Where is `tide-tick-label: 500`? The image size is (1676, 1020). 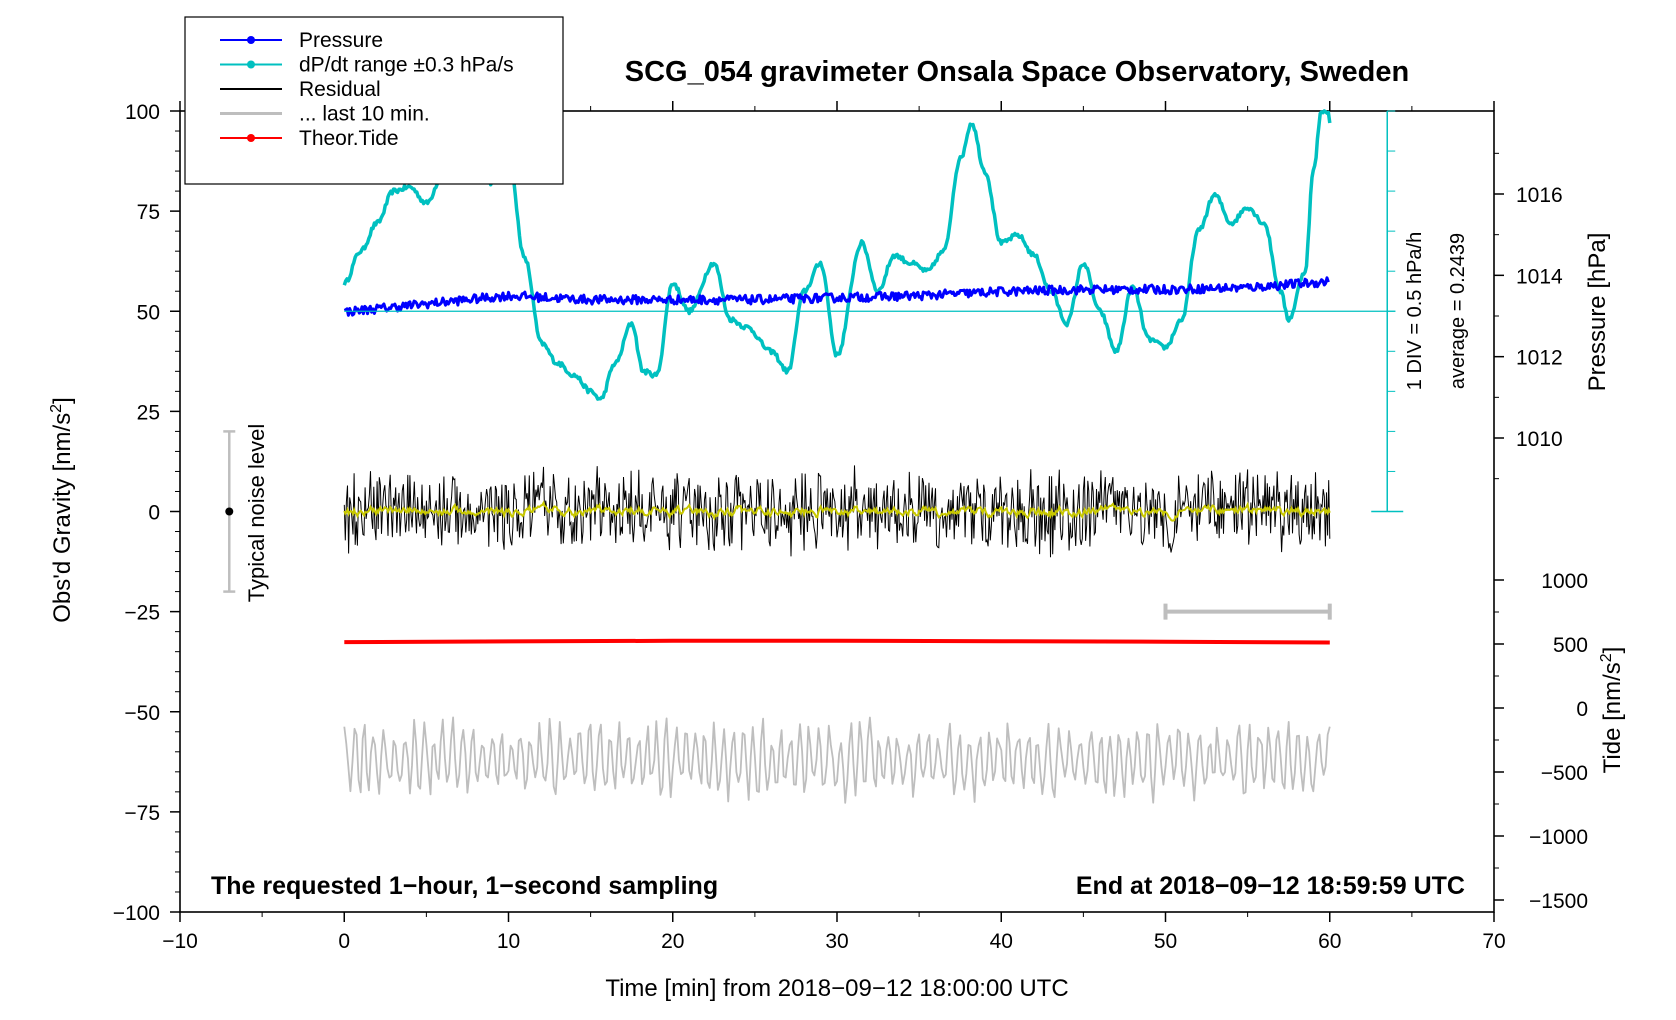
tide-tick-label: 500 is located at coordinates (1570, 645).